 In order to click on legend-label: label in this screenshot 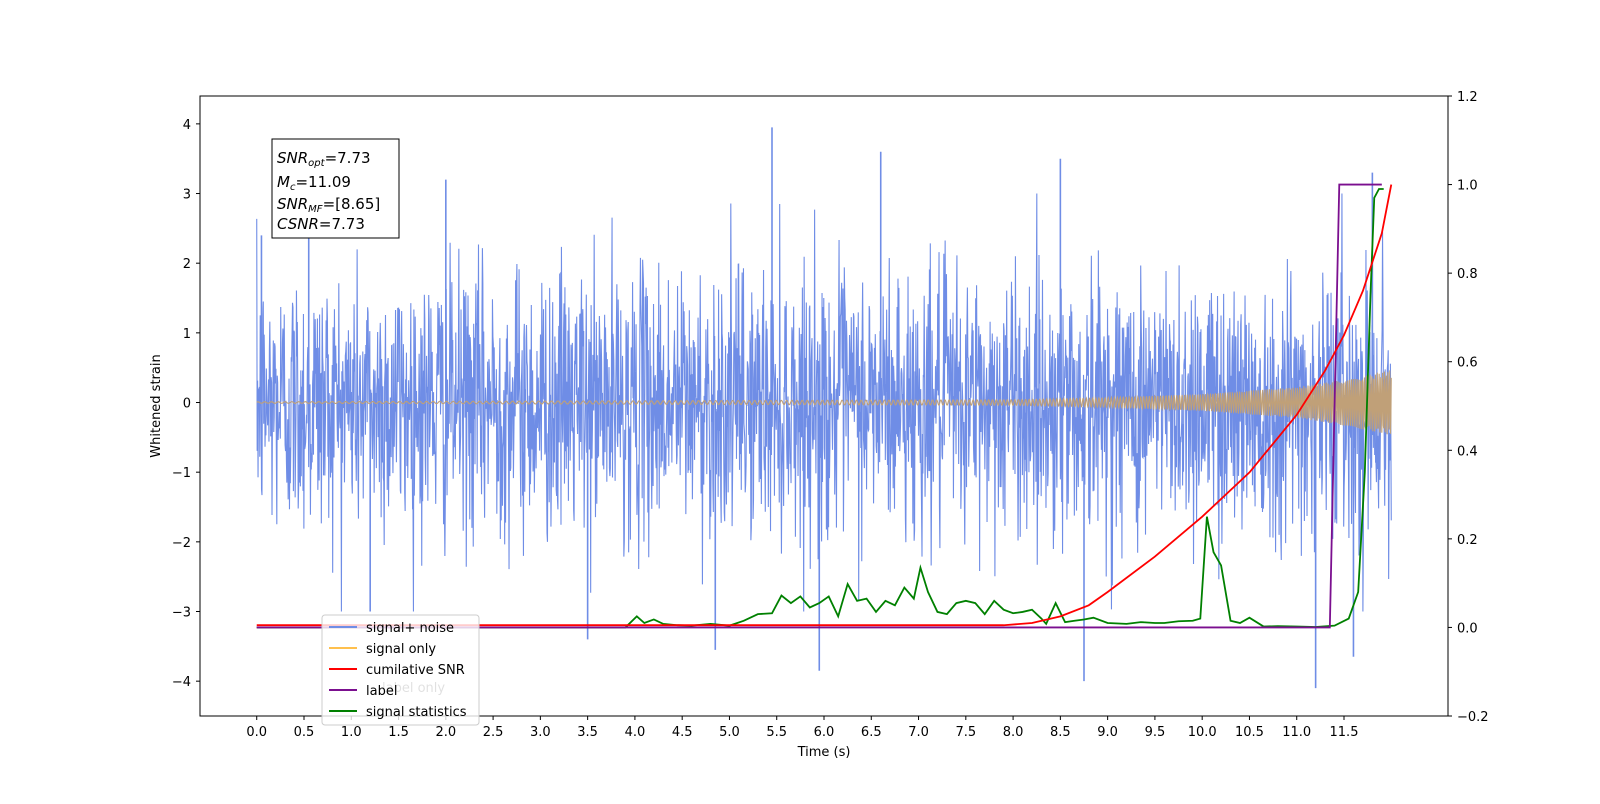, I will do `click(381, 691)`.